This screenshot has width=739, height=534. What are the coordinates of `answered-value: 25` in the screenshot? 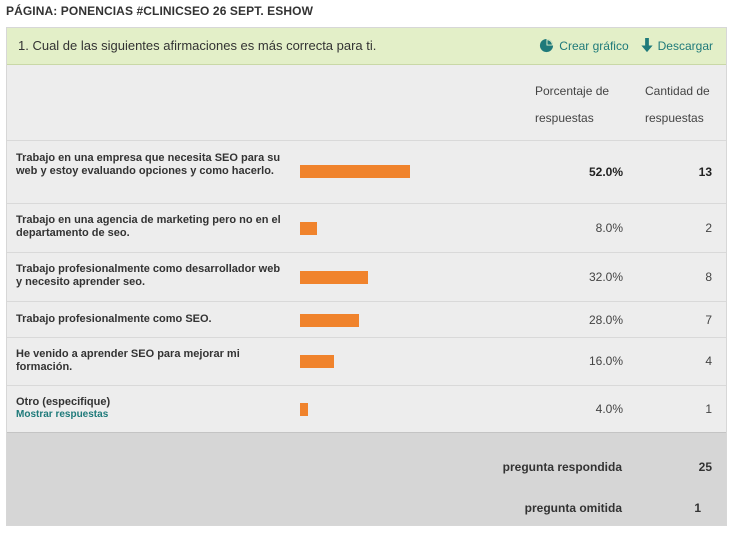 It's located at (705, 467).